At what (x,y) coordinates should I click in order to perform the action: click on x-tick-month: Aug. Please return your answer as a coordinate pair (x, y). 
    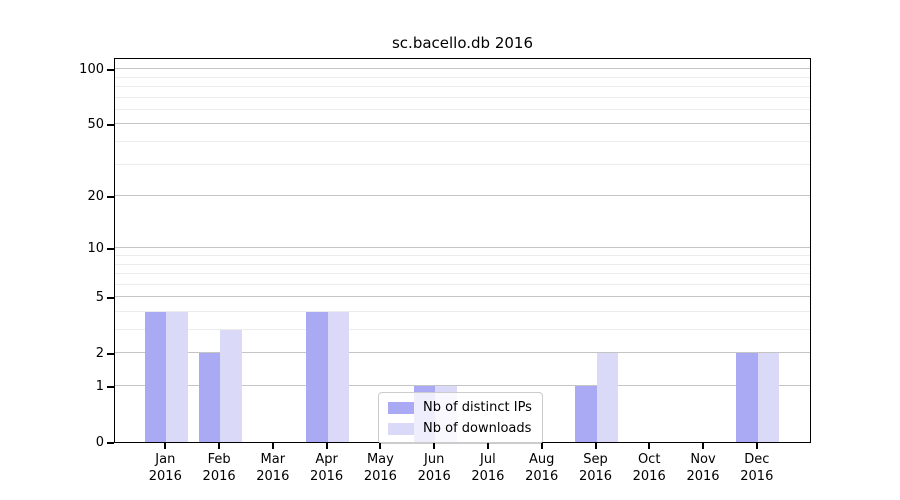
    Looking at the image, I should click on (541, 459).